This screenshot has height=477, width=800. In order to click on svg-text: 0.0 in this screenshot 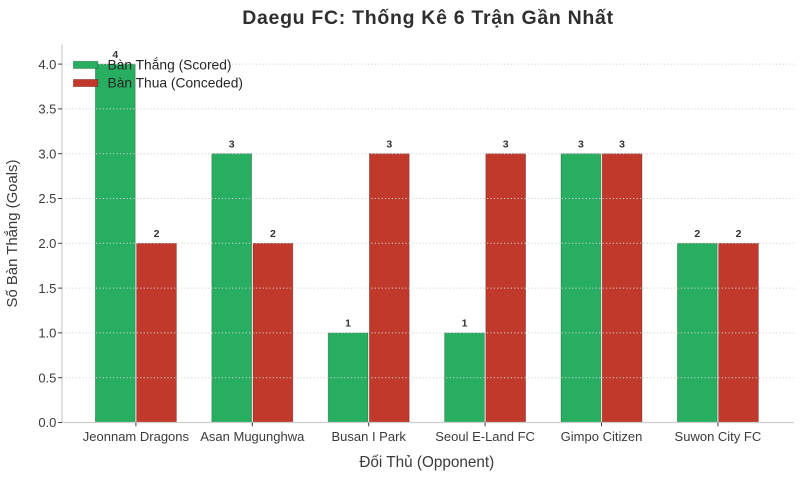, I will do `click(47, 422)`.